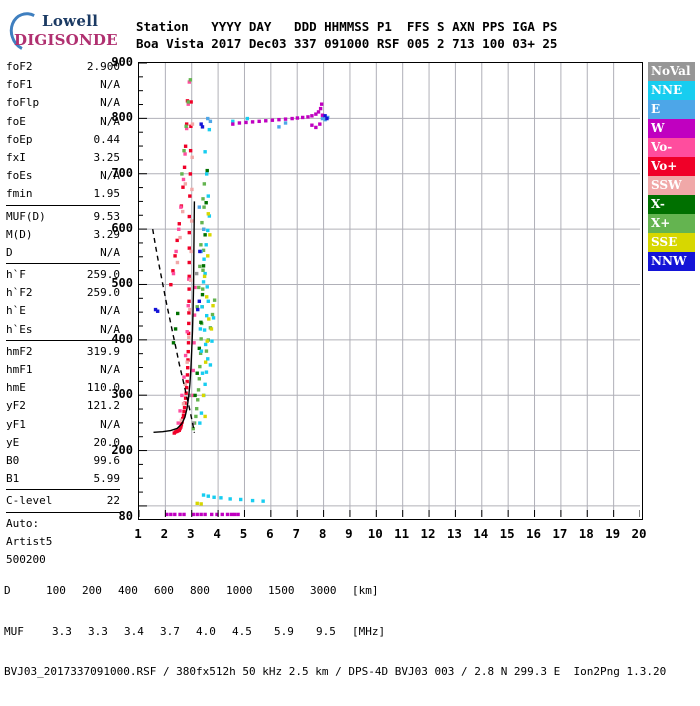 The image size is (700, 706). I want to click on param-row-mufd: MUF(D) 9.53, so click(63, 217).